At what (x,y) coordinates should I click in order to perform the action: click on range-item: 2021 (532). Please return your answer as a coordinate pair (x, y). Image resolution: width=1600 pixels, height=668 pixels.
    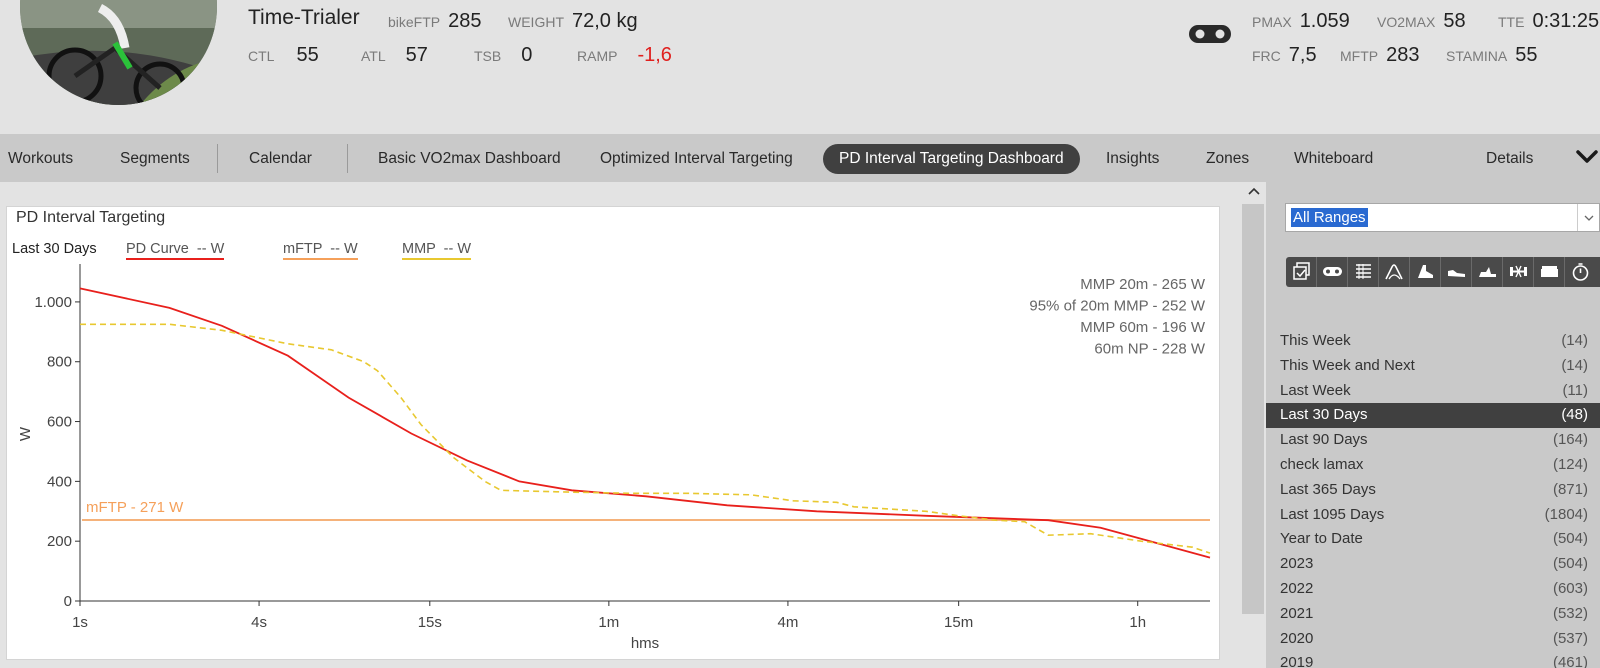
    Looking at the image, I should click on (1433, 614).